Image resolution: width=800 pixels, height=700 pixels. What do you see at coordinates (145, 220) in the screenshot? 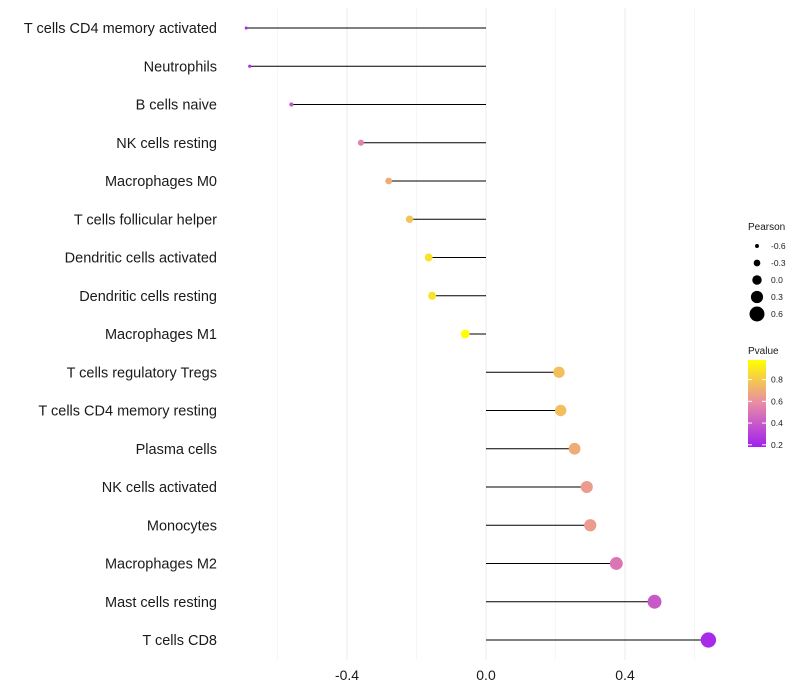
I see `category-label: T cells follicular helper` at bounding box center [145, 220].